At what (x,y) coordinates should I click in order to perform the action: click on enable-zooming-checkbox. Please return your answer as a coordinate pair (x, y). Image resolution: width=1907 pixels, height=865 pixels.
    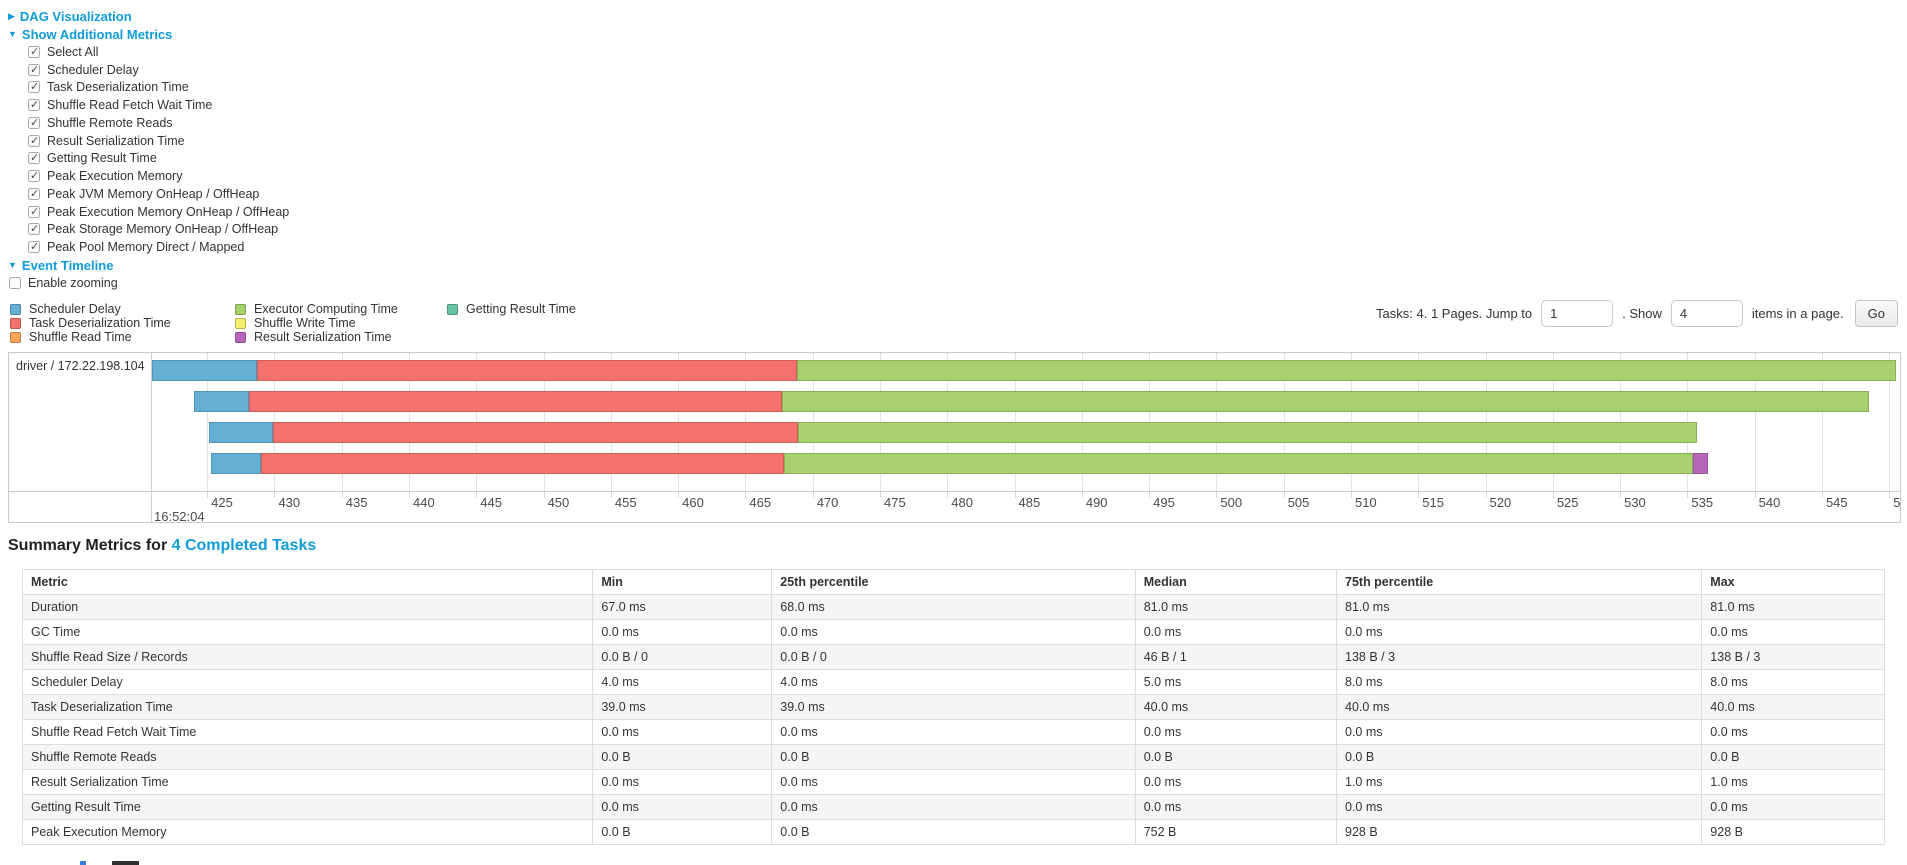
    Looking at the image, I should click on (15, 283).